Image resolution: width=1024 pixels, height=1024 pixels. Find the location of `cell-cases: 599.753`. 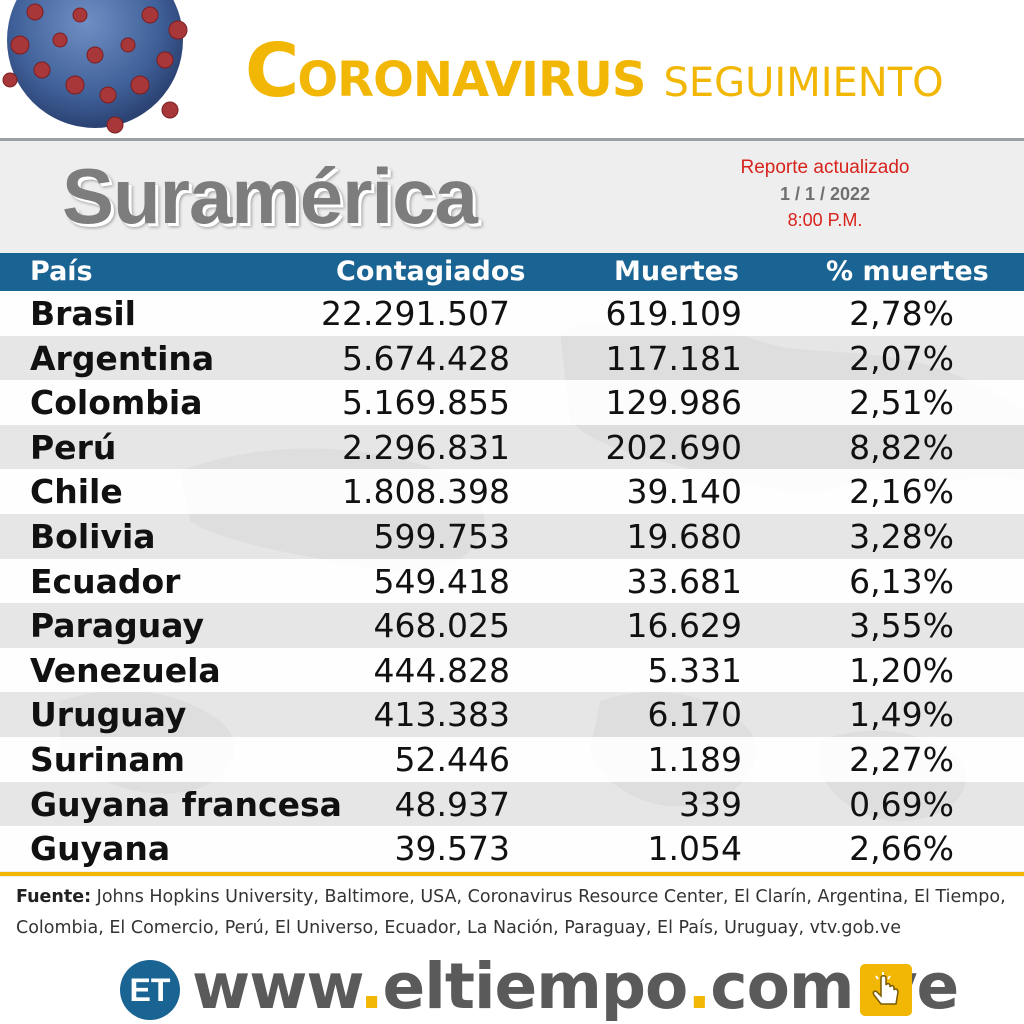

cell-cases: 599.753 is located at coordinates (441, 536).